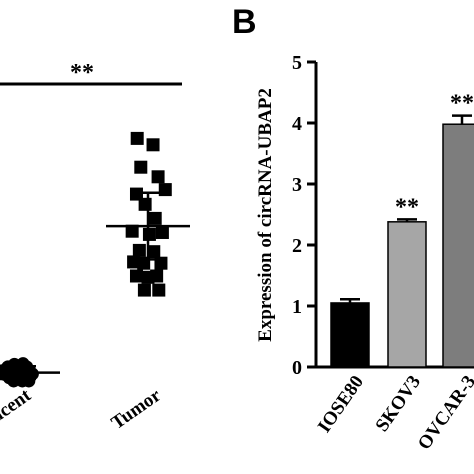 Image resolution: width=474 pixels, height=474 pixels. What do you see at coordinates (137, 409) in the screenshot?
I see `x-tick-label: Tumor` at bounding box center [137, 409].